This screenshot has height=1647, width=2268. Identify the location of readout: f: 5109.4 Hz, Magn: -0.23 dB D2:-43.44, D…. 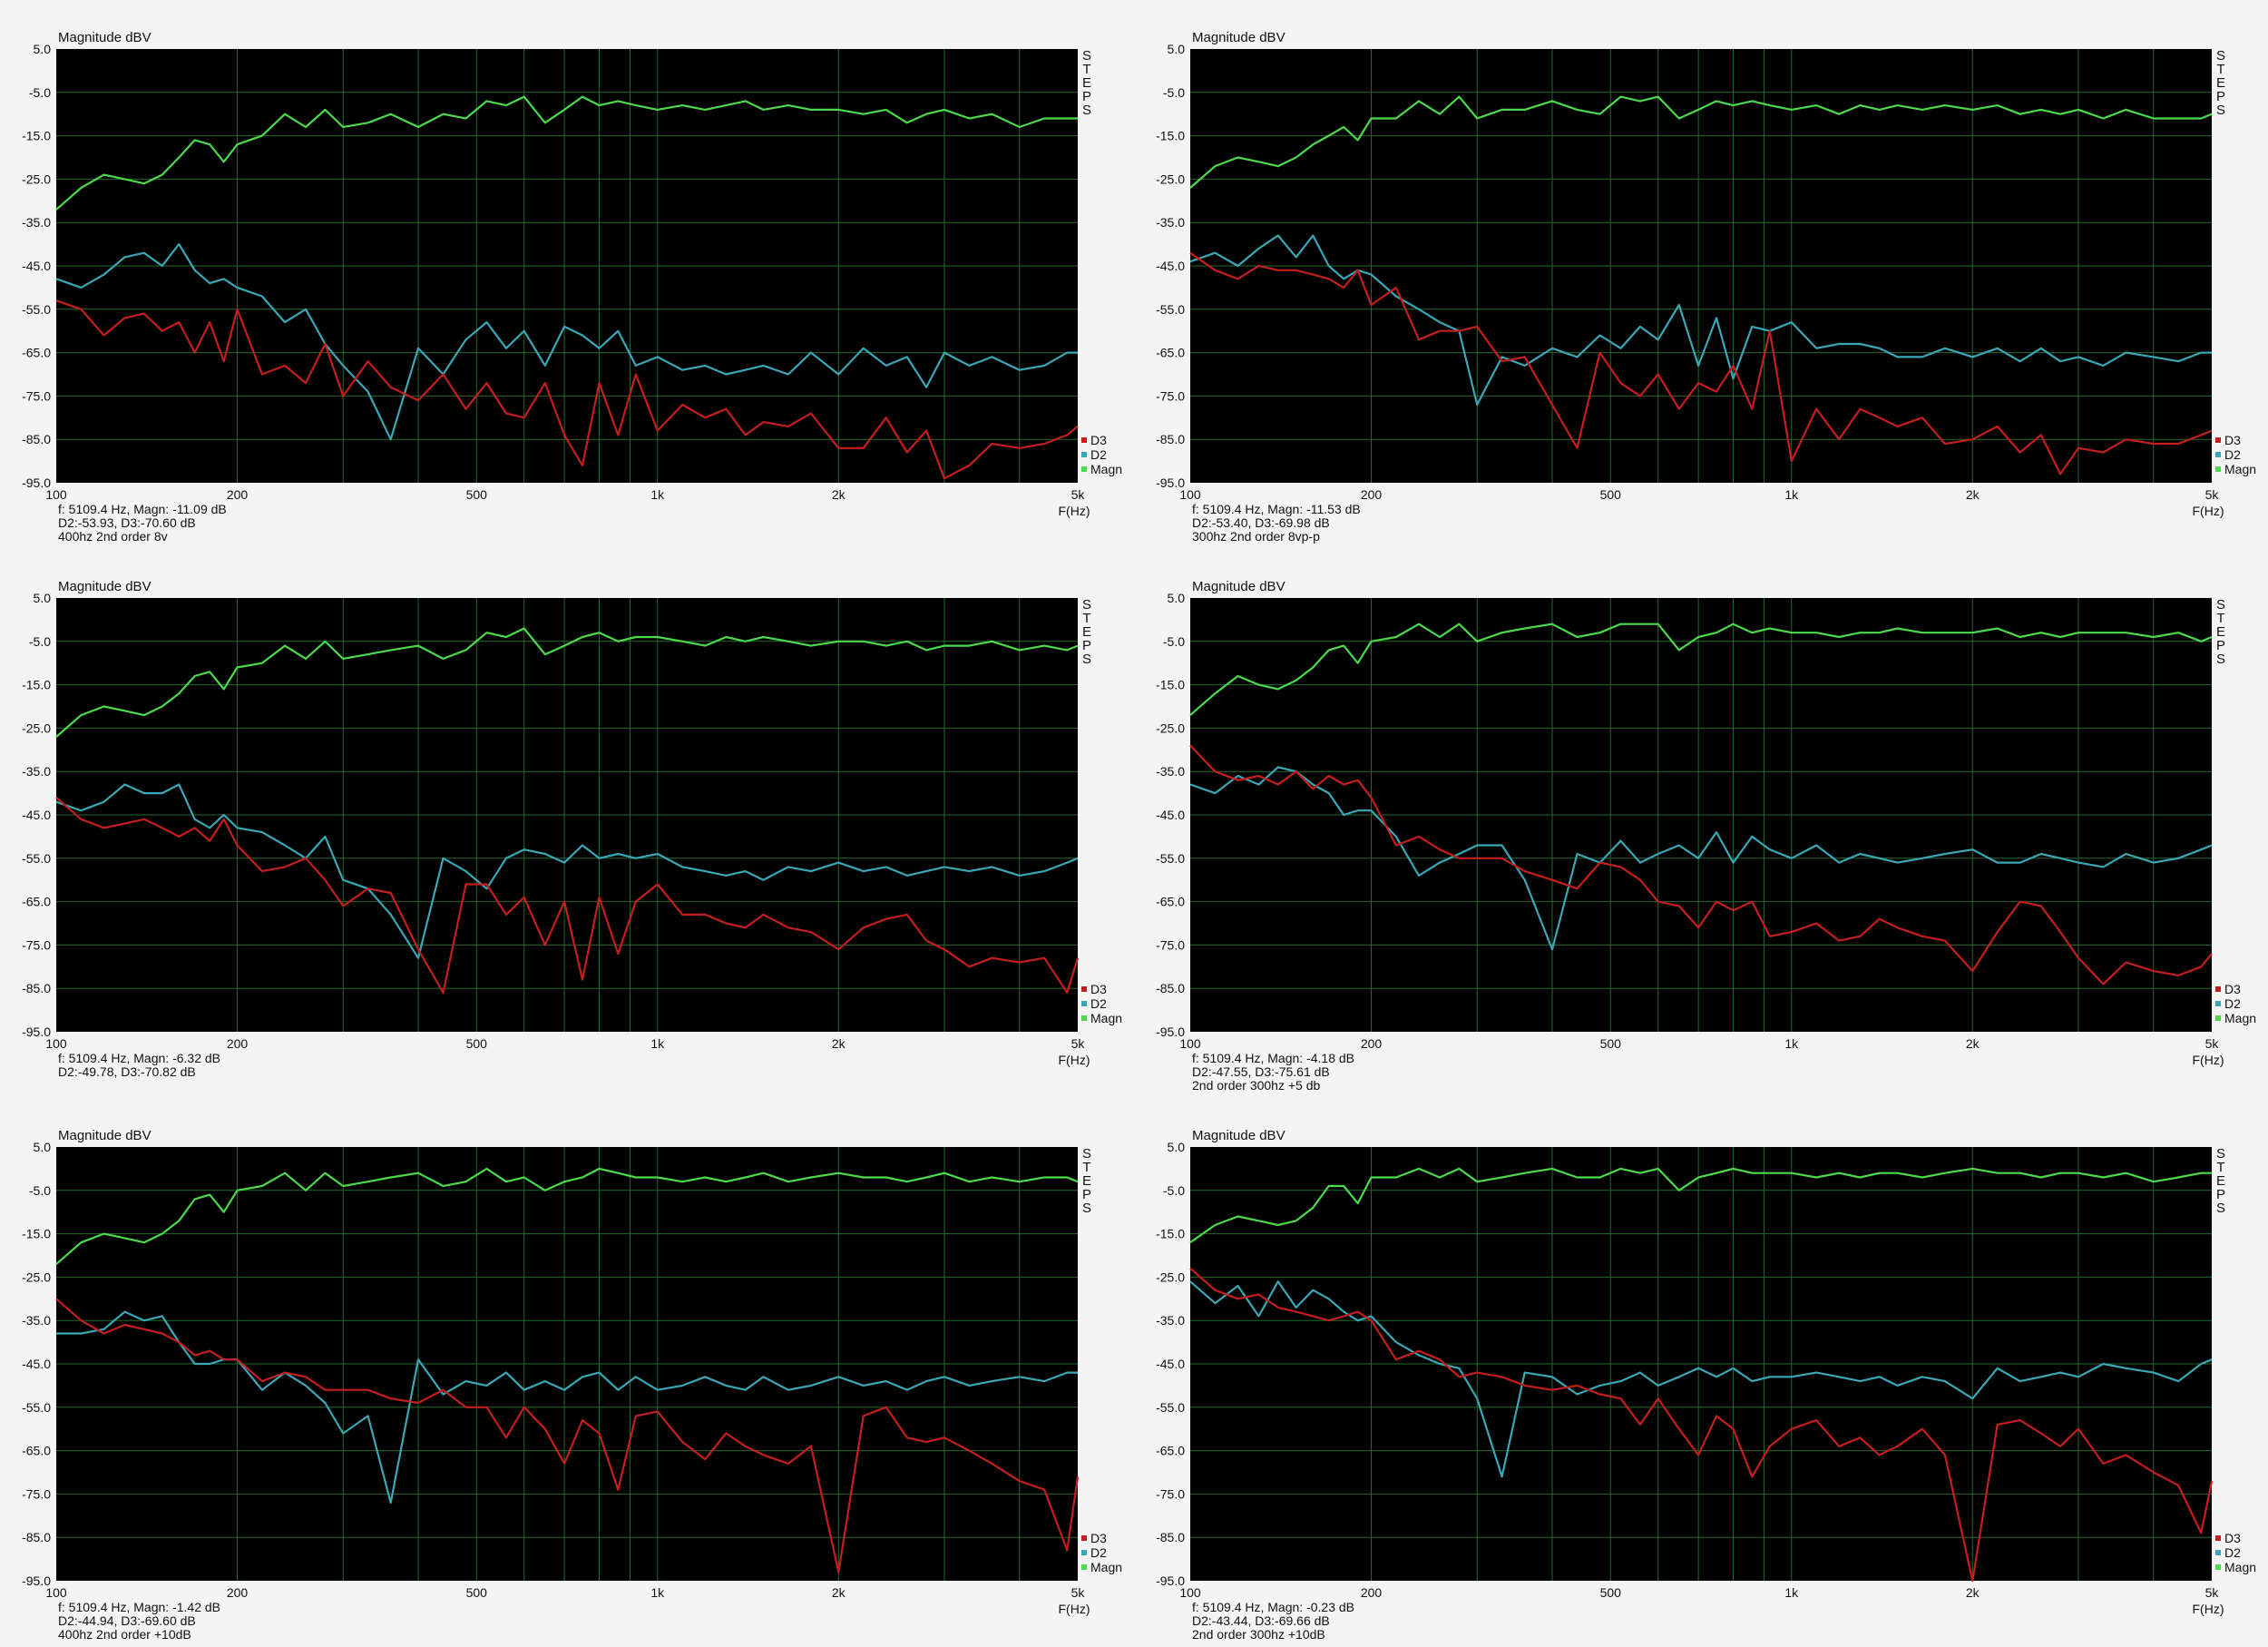
(1273, 1621).